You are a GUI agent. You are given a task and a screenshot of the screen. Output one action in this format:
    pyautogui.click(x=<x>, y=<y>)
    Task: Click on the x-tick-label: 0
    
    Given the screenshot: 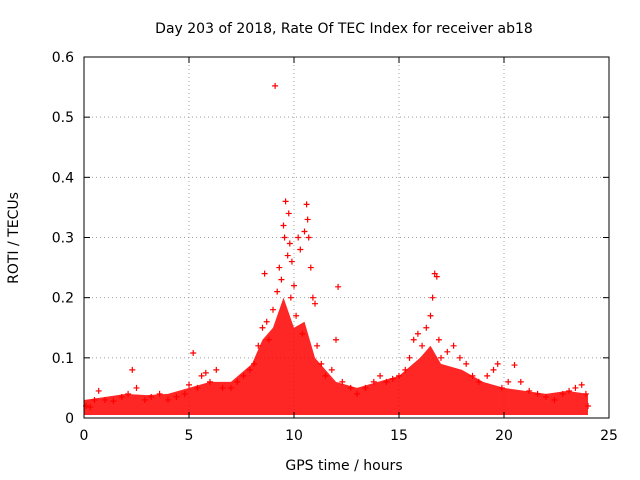 What is the action you would take?
    pyautogui.click(x=84, y=436)
    